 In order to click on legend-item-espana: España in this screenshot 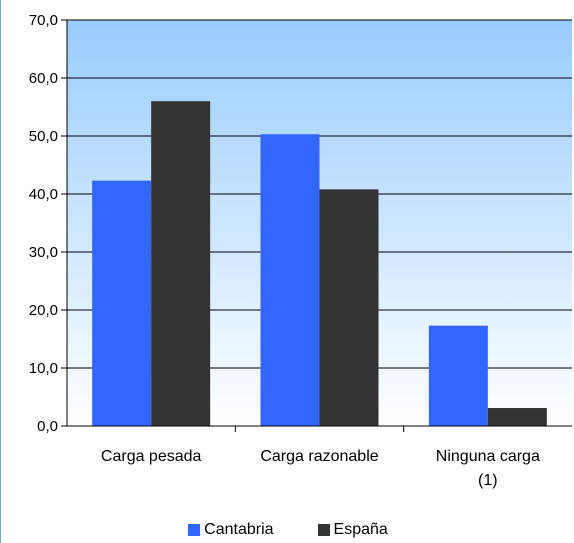, I will do `click(352, 530)`.